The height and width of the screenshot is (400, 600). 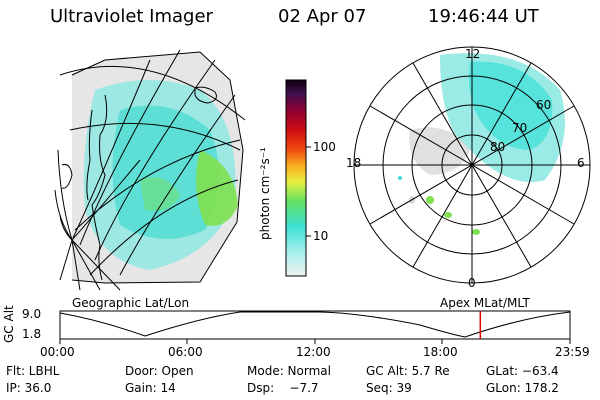 I want to click on left-panel-caption: Geographic Lat/Lon, so click(x=131, y=303).